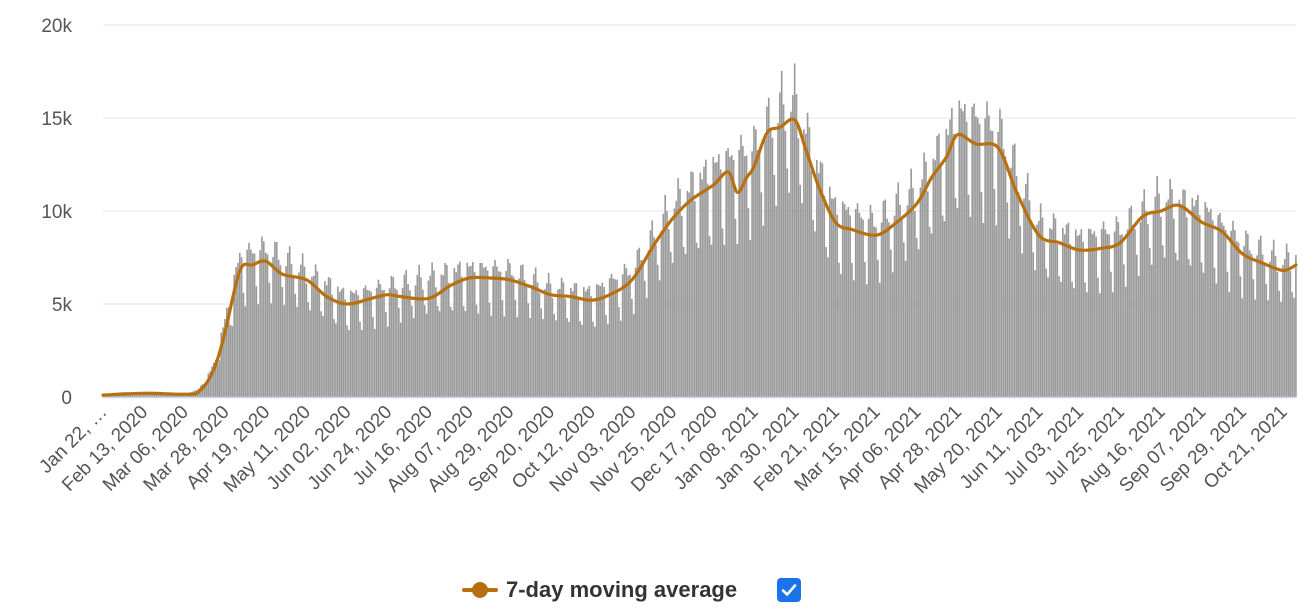  I want to click on legend-checkbox, so click(789, 590).